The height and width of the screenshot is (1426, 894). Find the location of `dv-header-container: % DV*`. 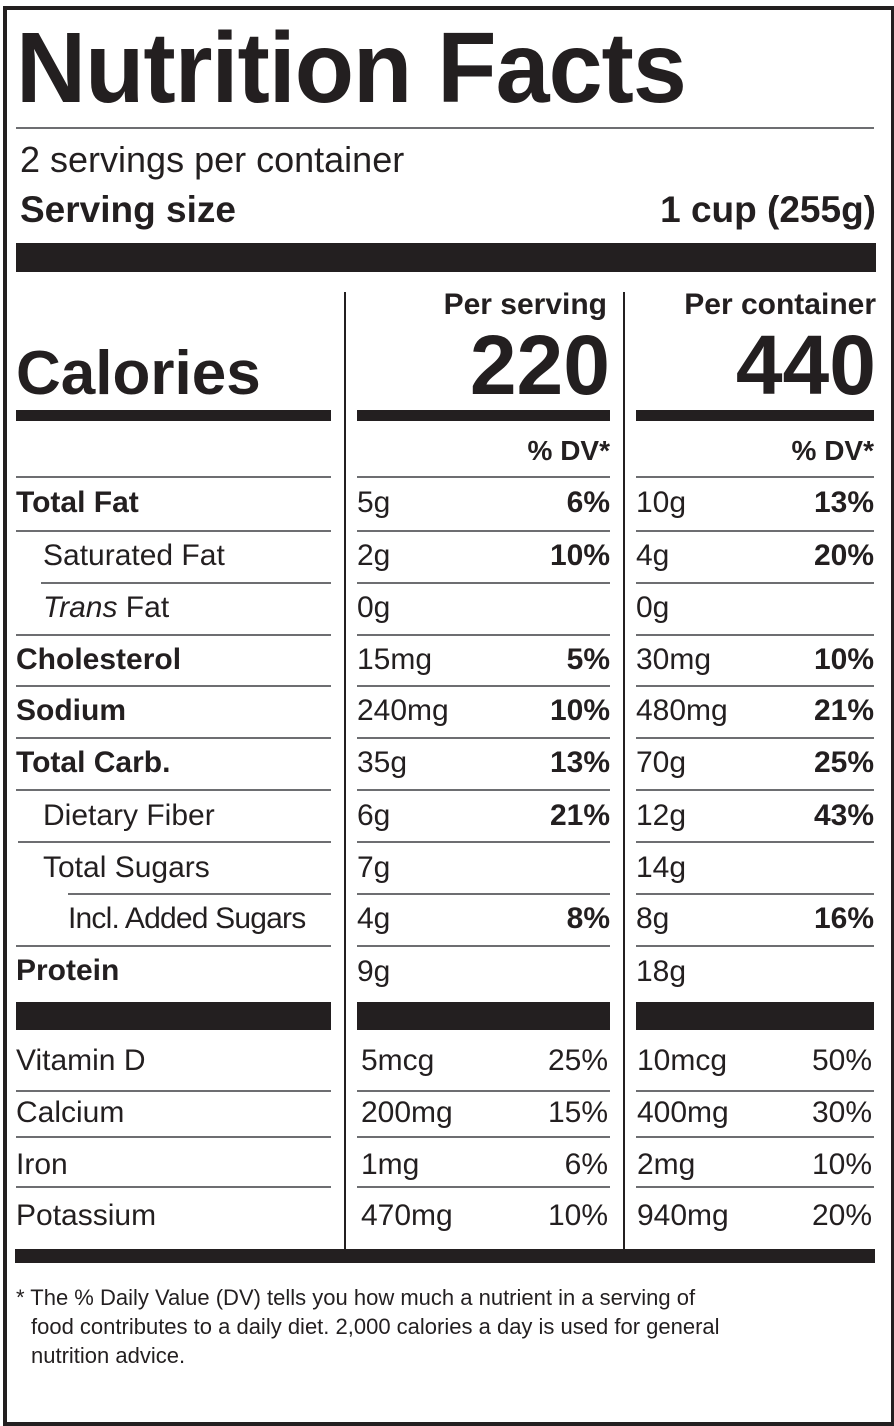

dv-header-container: % DV* is located at coordinates (832, 450).